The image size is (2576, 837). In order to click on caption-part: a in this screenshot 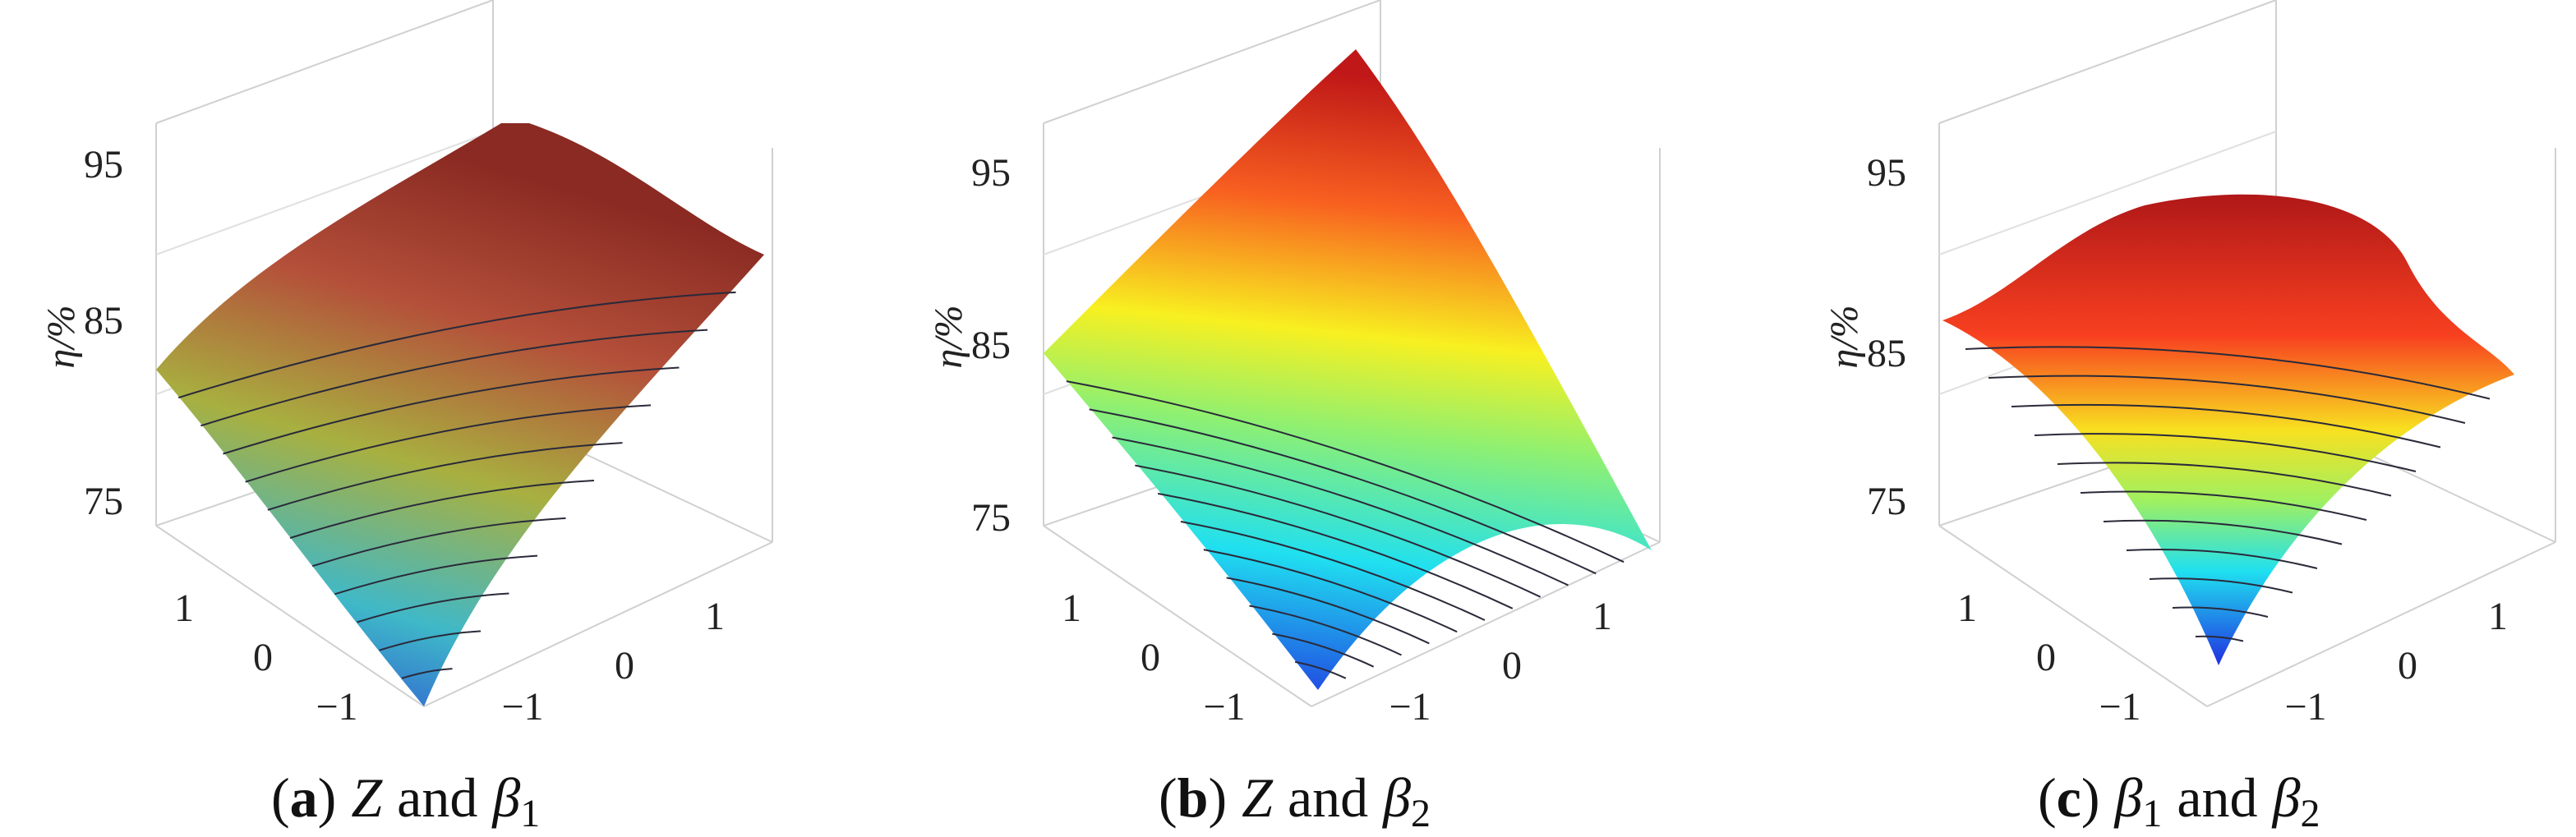, I will do `click(304, 797)`.